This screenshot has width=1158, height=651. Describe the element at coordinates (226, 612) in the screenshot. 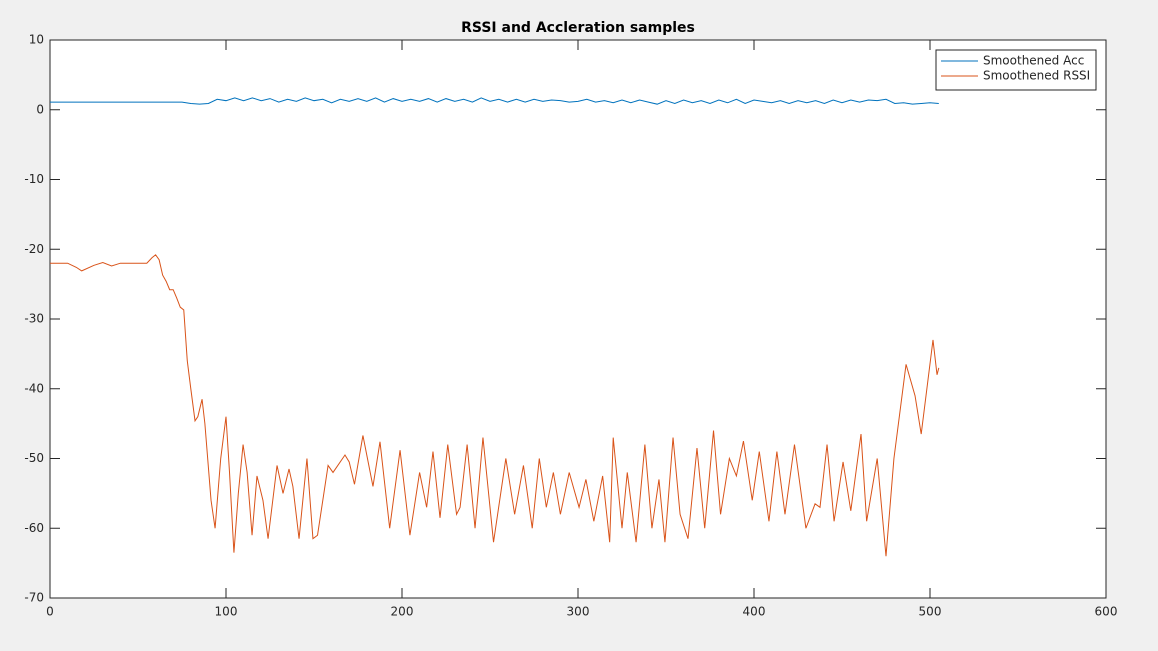

I see `x-tick-label: 100` at that location.